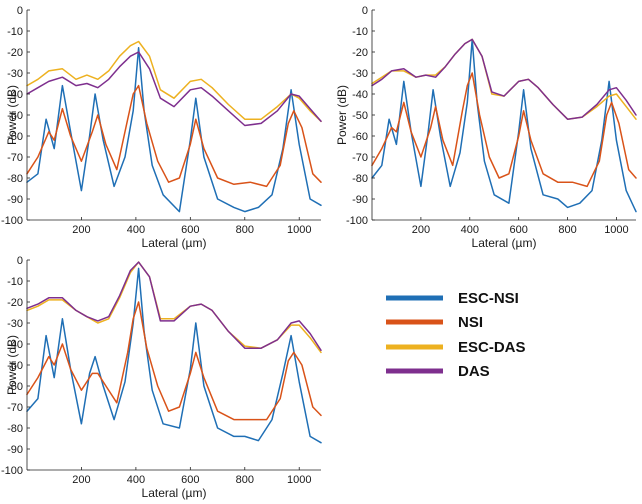 This screenshot has width=642, height=504. Describe the element at coordinates (492, 347) in the screenshot. I see `legend-label-esc-das: ESC-DAS` at that location.